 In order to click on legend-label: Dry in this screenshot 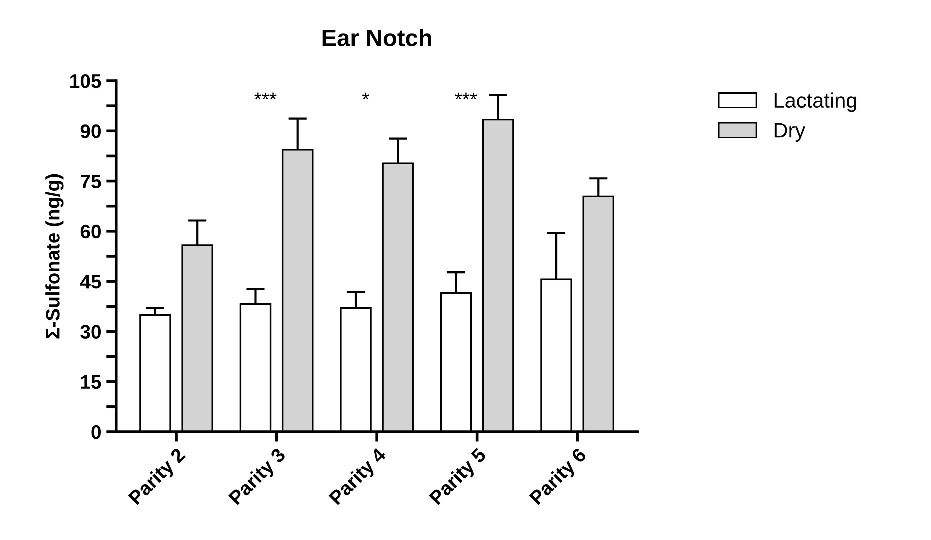, I will do `click(790, 132)`.